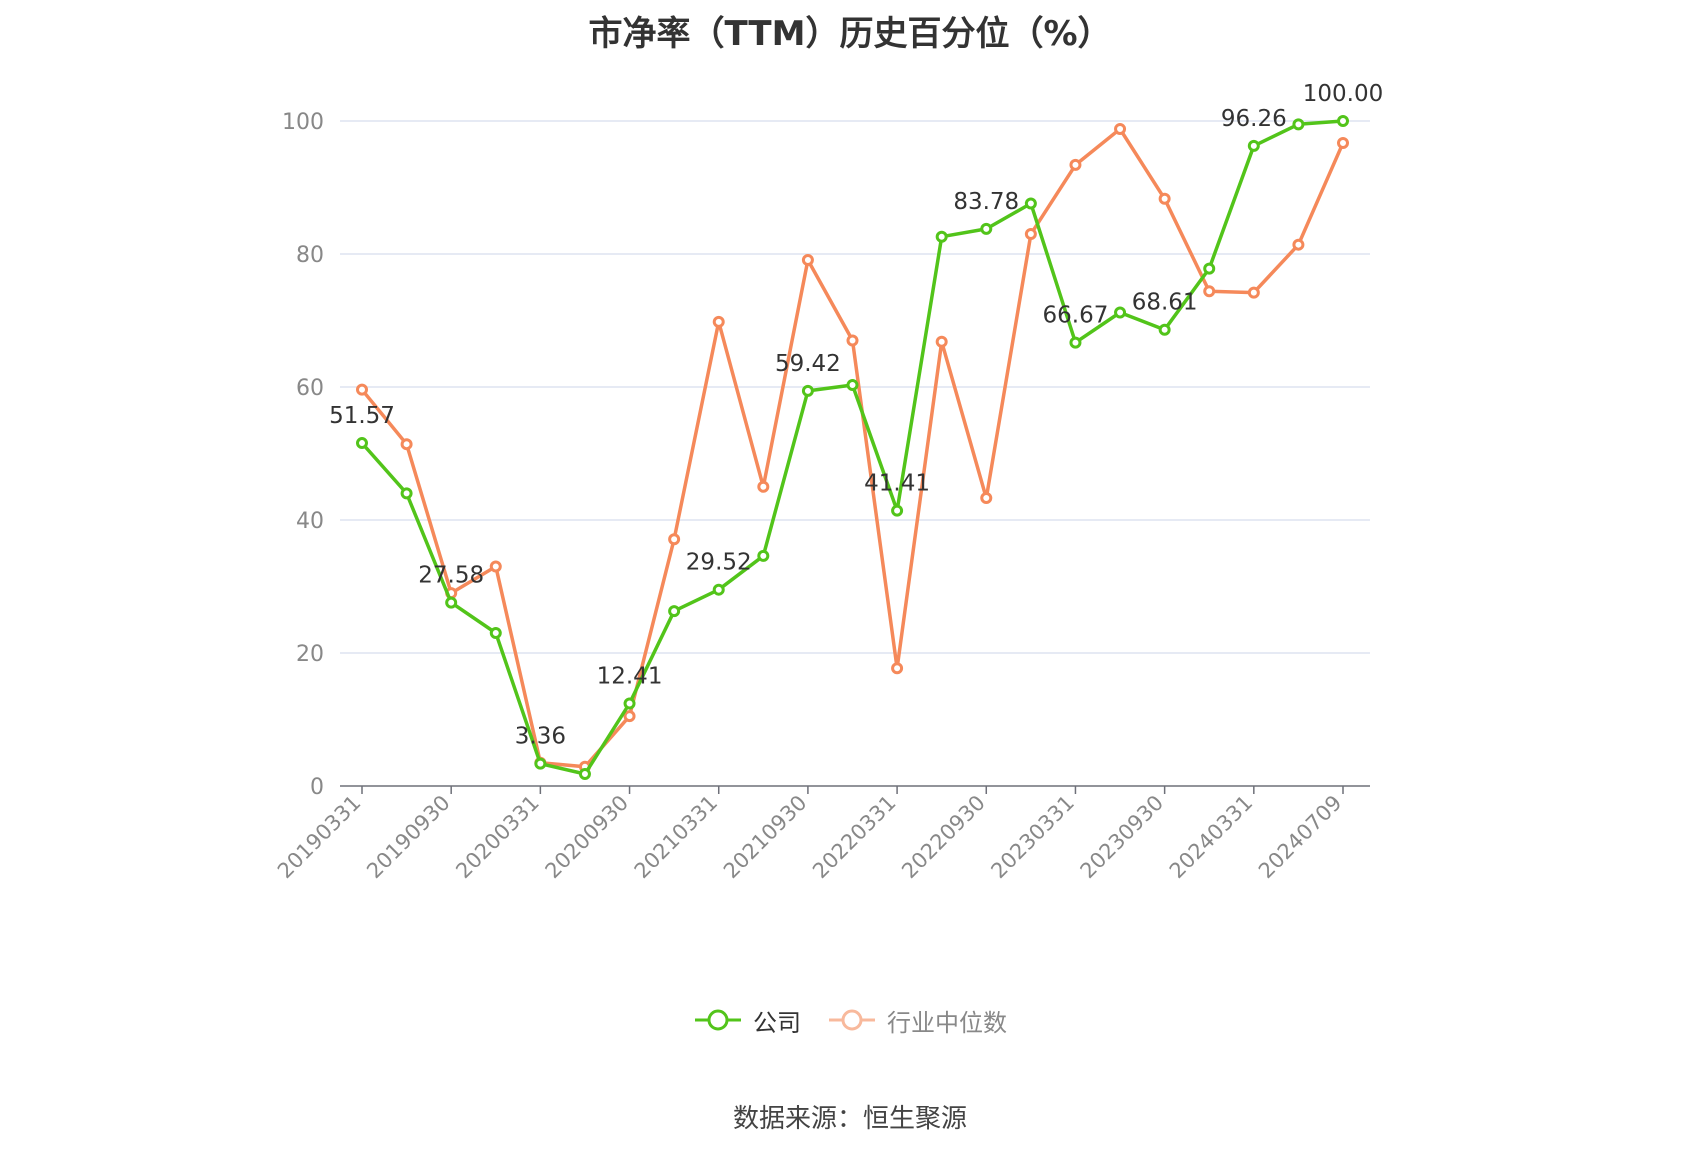 This screenshot has height=1150, width=1700. Describe the element at coordinates (408, 837) in the screenshot. I see `x-tick-label: 20190930` at that location.